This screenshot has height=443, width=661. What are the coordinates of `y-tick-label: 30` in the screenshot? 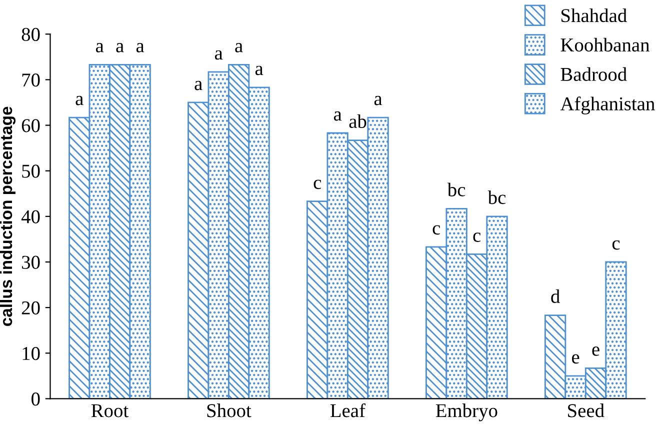 It's located at (31, 262).